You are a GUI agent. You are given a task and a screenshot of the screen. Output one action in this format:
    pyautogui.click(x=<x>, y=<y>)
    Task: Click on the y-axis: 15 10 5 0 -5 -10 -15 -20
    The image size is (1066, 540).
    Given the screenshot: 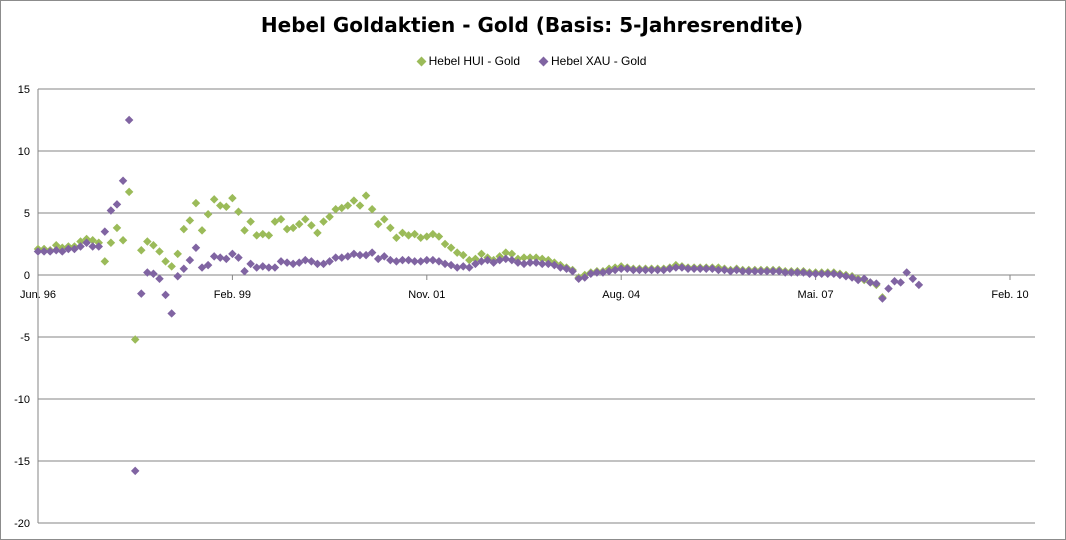 What is the action you would take?
    pyautogui.click(x=22, y=307)
    